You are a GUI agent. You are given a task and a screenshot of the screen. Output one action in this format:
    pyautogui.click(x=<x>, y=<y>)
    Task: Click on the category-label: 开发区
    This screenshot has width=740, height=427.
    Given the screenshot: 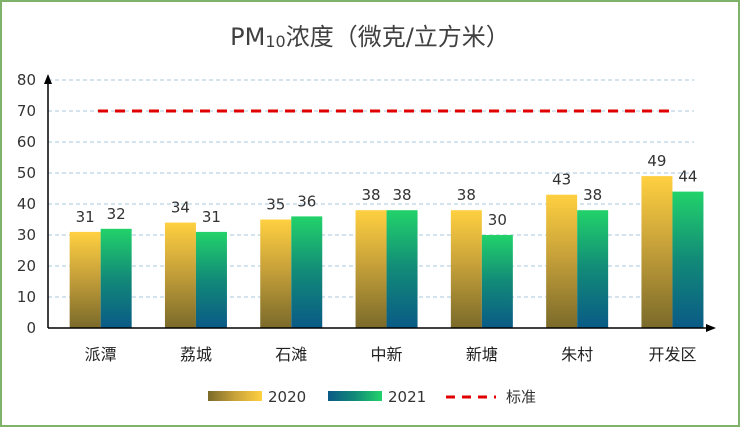 What is the action you would take?
    pyautogui.click(x=672, y=354)
    